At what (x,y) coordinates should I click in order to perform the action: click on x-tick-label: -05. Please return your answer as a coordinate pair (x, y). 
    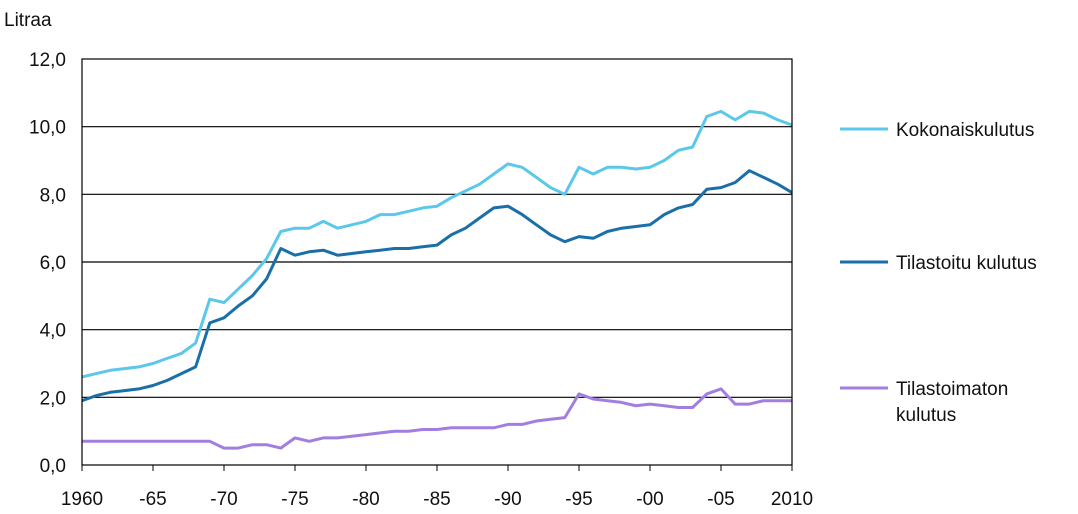
    Looking at the image, I should click on (720, 499).